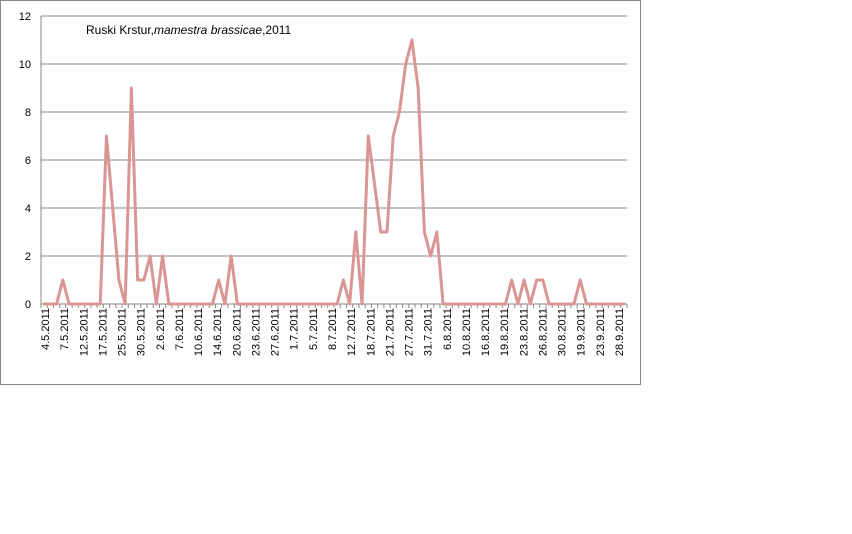  Describe the element at coordinates (84, 332) in the screenshot. I see `x-tick-label: 12.5.2011` at that location.